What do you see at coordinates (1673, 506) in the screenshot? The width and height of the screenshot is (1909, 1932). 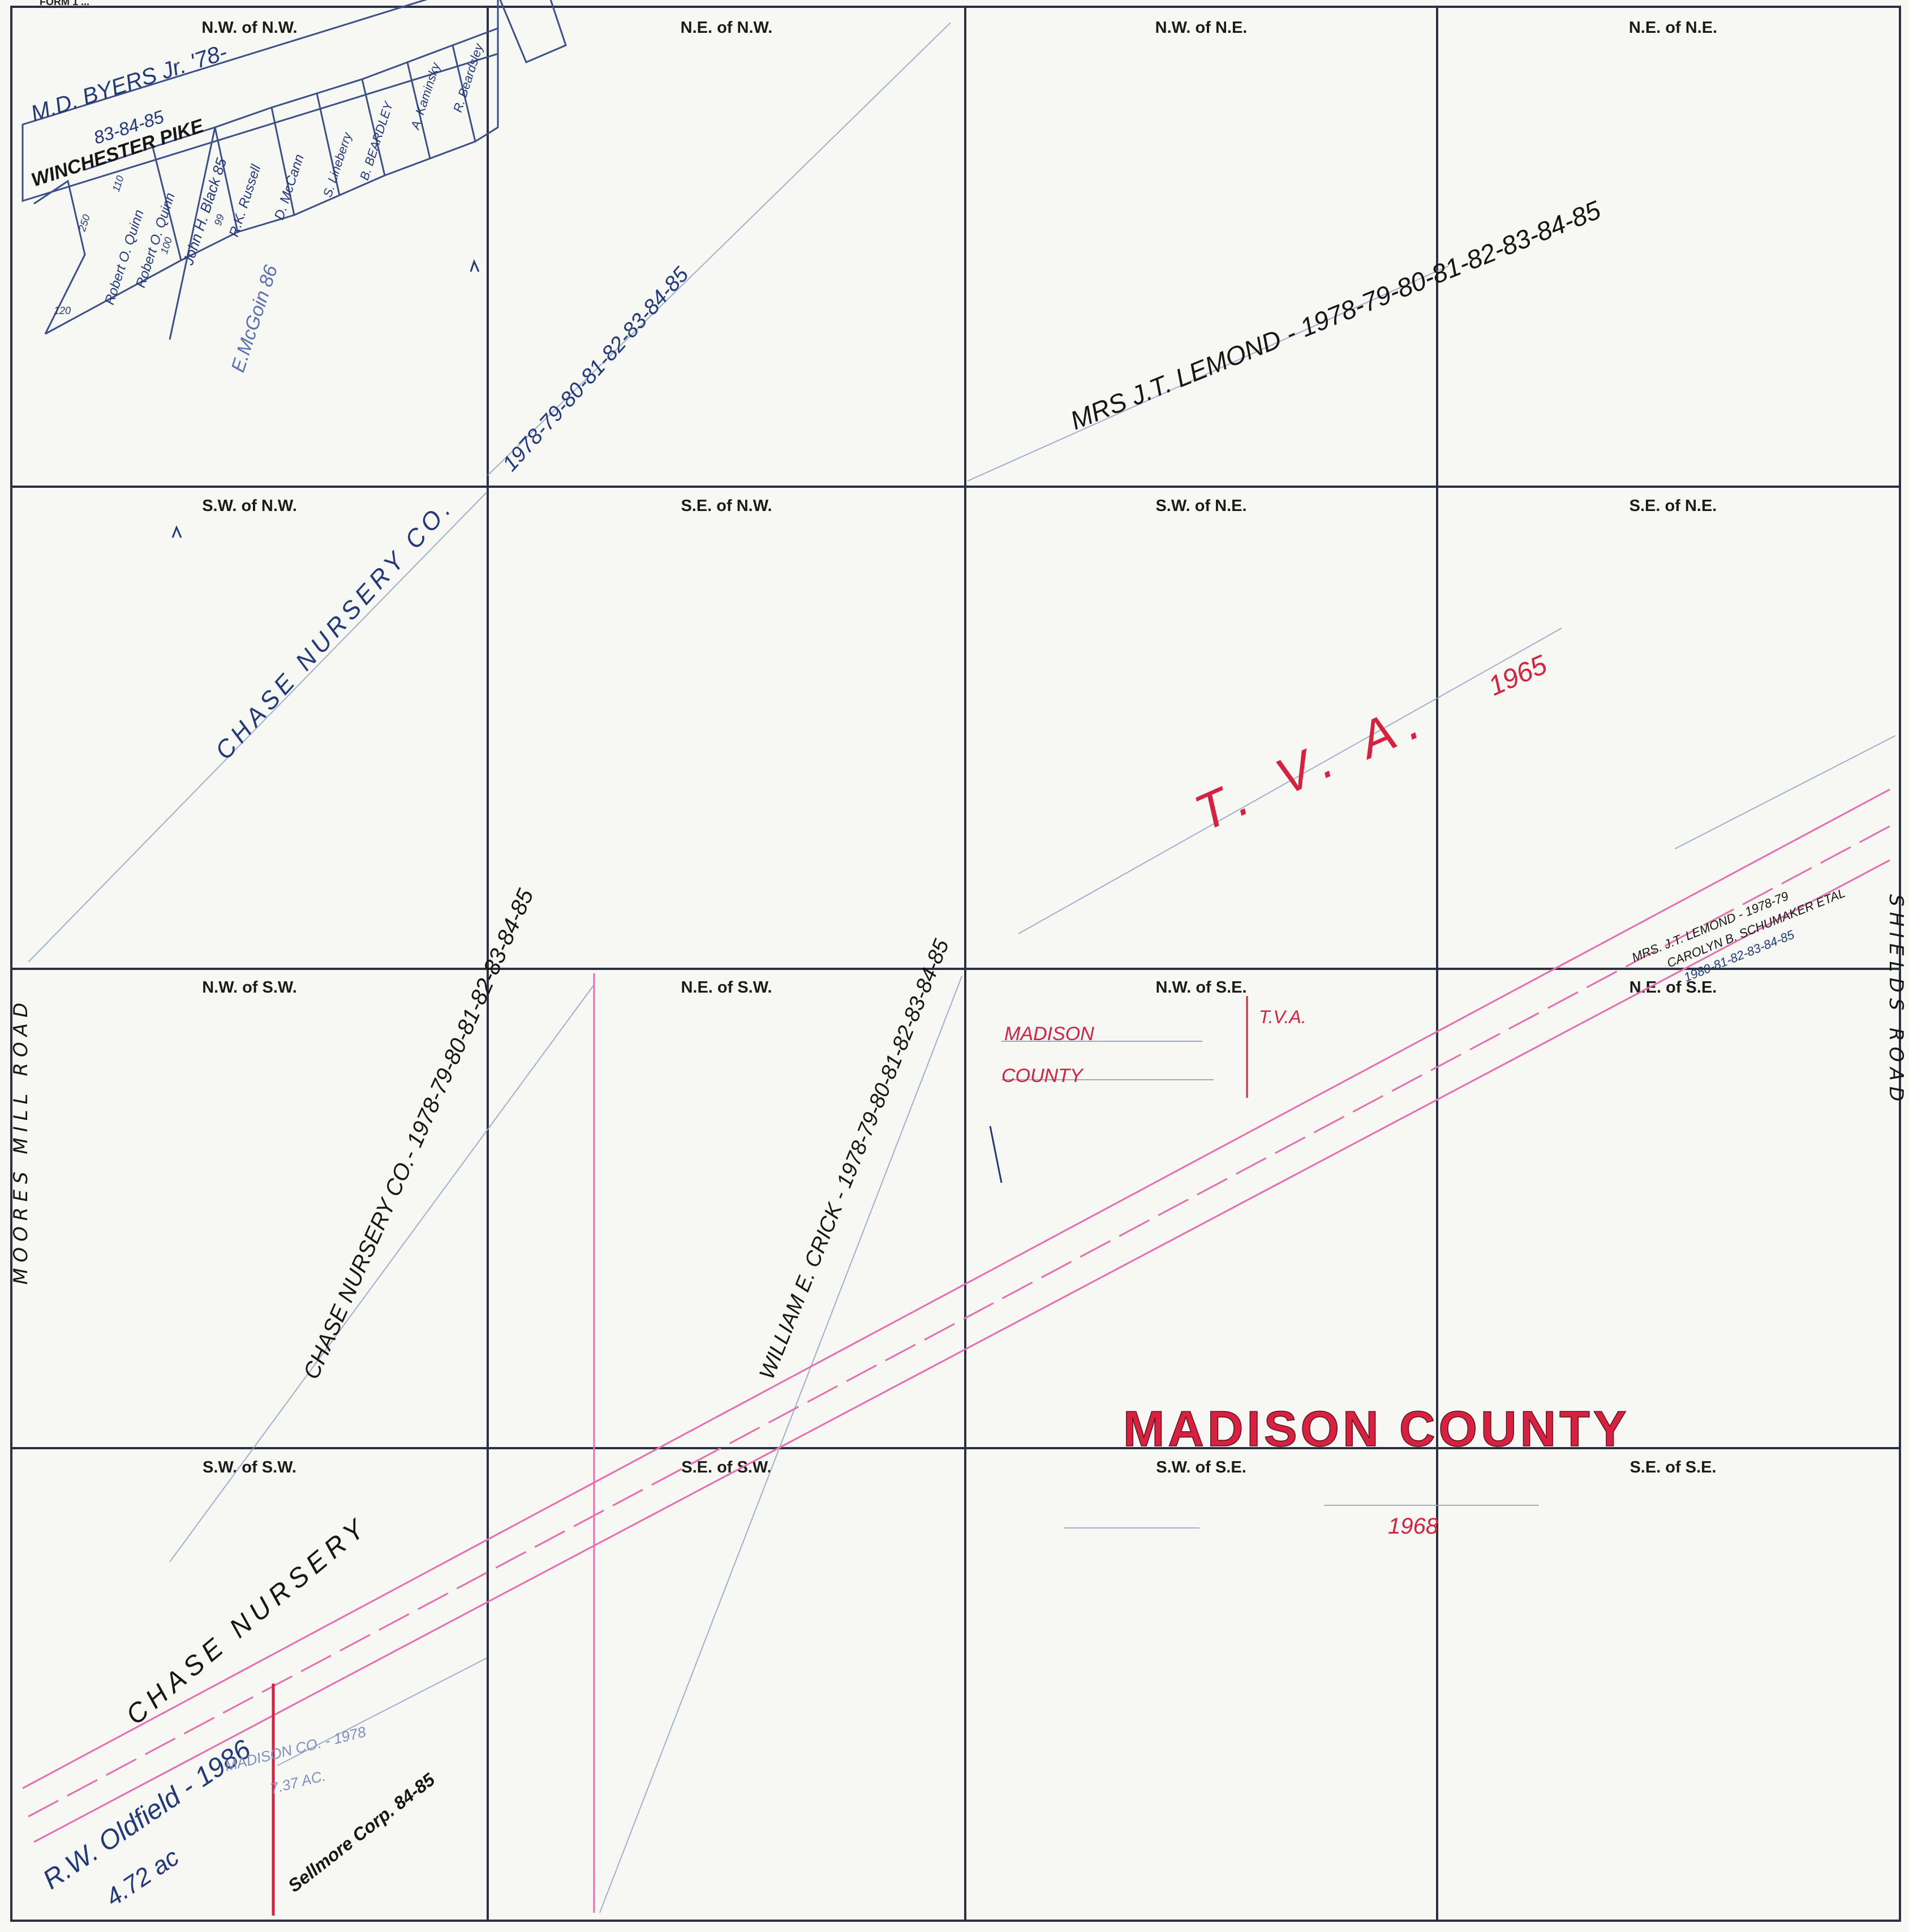 I see `quarter-label-se-ne: S.E. of N.E.` at bounding box center [1673, 506].